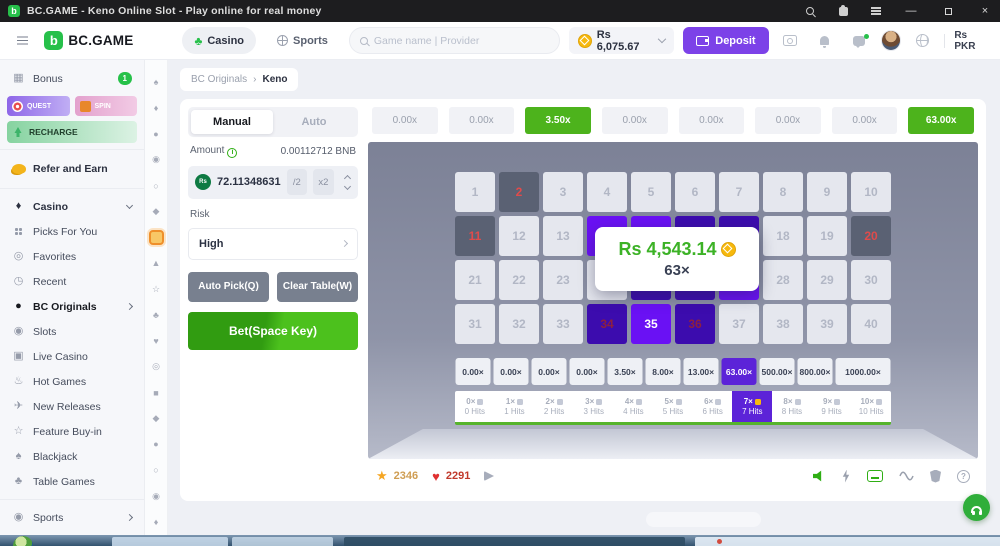  Describe the element at coordinates (817, 476) in the screenshot. I see `sound-icon` at that location.